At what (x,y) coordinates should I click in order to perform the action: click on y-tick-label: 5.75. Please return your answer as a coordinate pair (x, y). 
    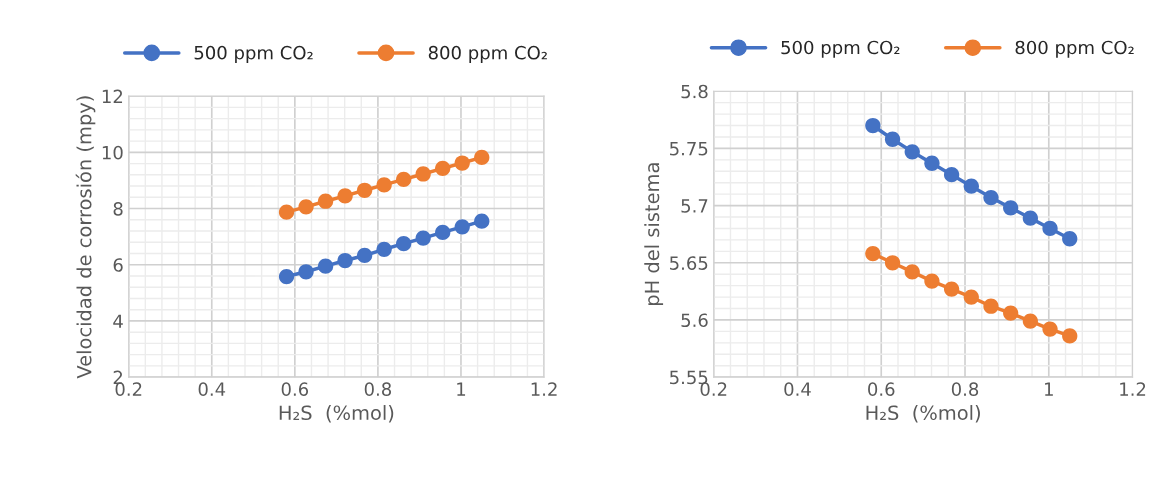
    Looking at the image, I should click on (689, 149).